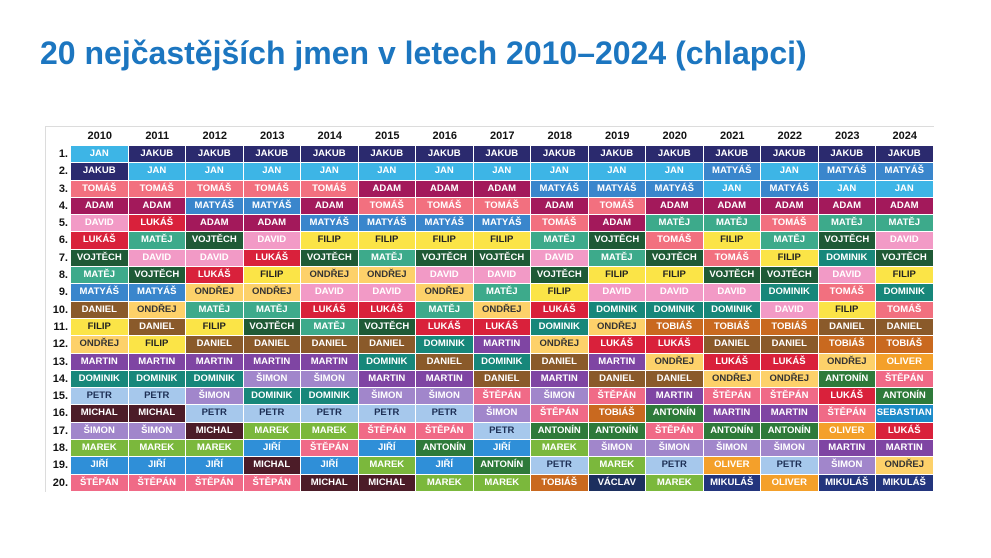 This screenshot has height=558, width=991. What do you see at coordinates (675, 327) in the screenshot?
I see `name-cell-2020-rank-11: TOBIÁŠ` at bounding box center [675, 327].